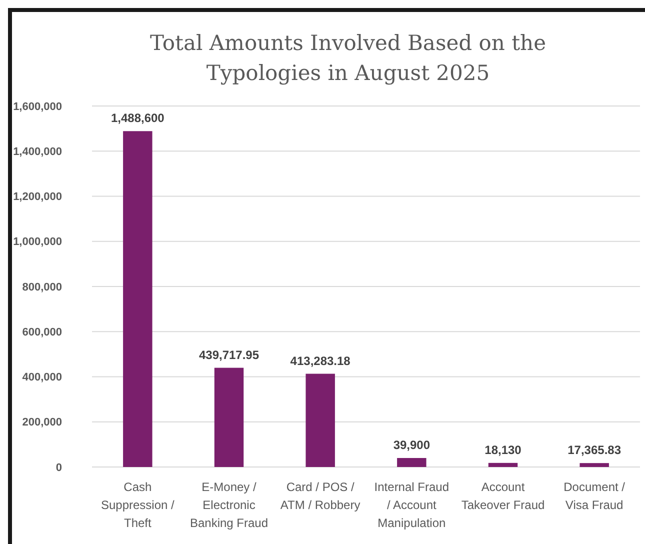 The height and width of the screenshot is (544, 645). Describe the element at coordinates (229, 355) in the screenshot. I see `data-label: 439,717.95` at that location.